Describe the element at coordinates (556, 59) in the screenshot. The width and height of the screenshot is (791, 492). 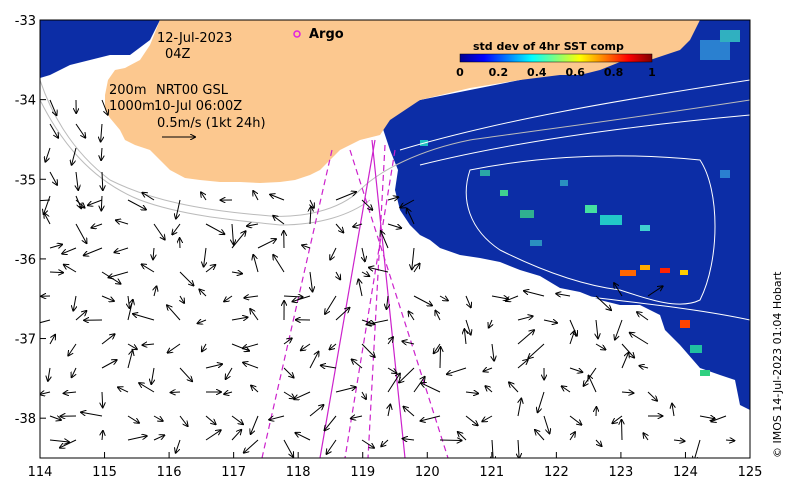
I see `colorbar: std dev of 4hr SST comp 0 0.2 0.4 0.6 0.8 1` at that location.